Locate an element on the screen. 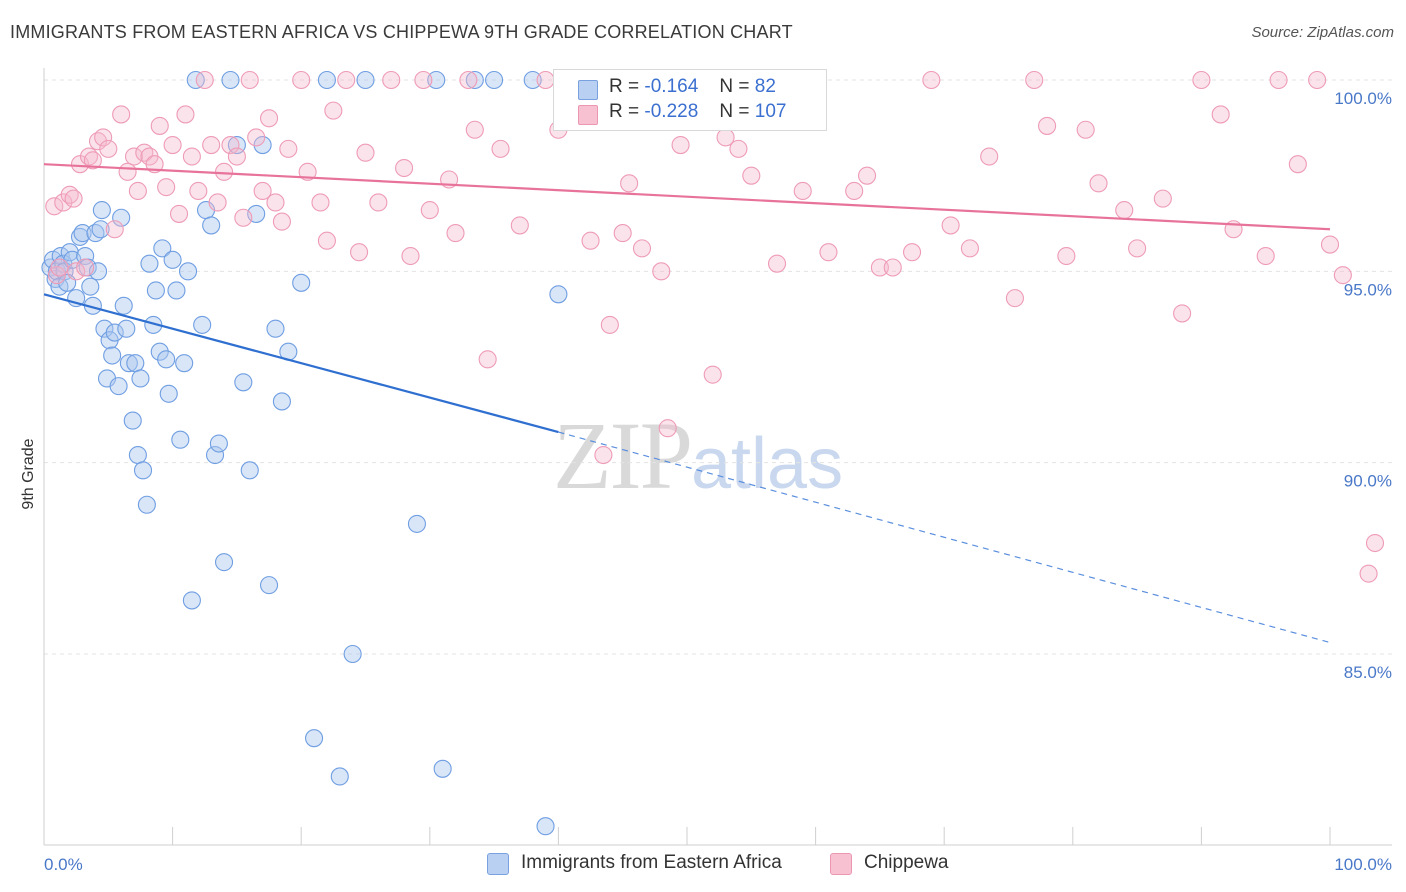 The image size is (1406, 892). watermark-atlas: atlas is located at coordinates (767, 464).